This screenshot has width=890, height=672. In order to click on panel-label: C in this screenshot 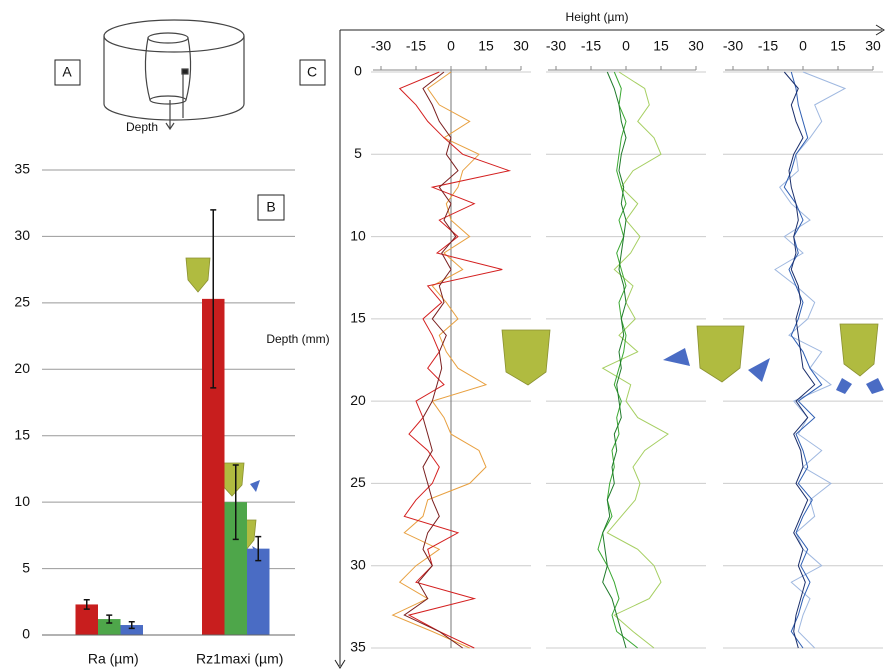, I will do `click(312, 72)`.